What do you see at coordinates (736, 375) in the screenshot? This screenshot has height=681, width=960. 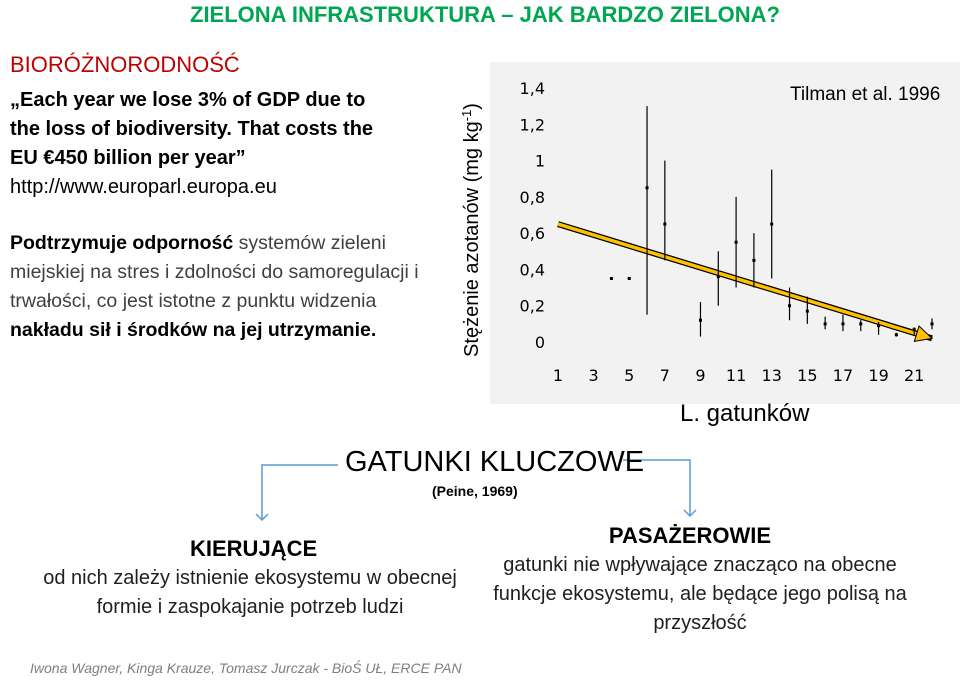 I see `x-tick-label: 11` at bounding box center [736, 375].